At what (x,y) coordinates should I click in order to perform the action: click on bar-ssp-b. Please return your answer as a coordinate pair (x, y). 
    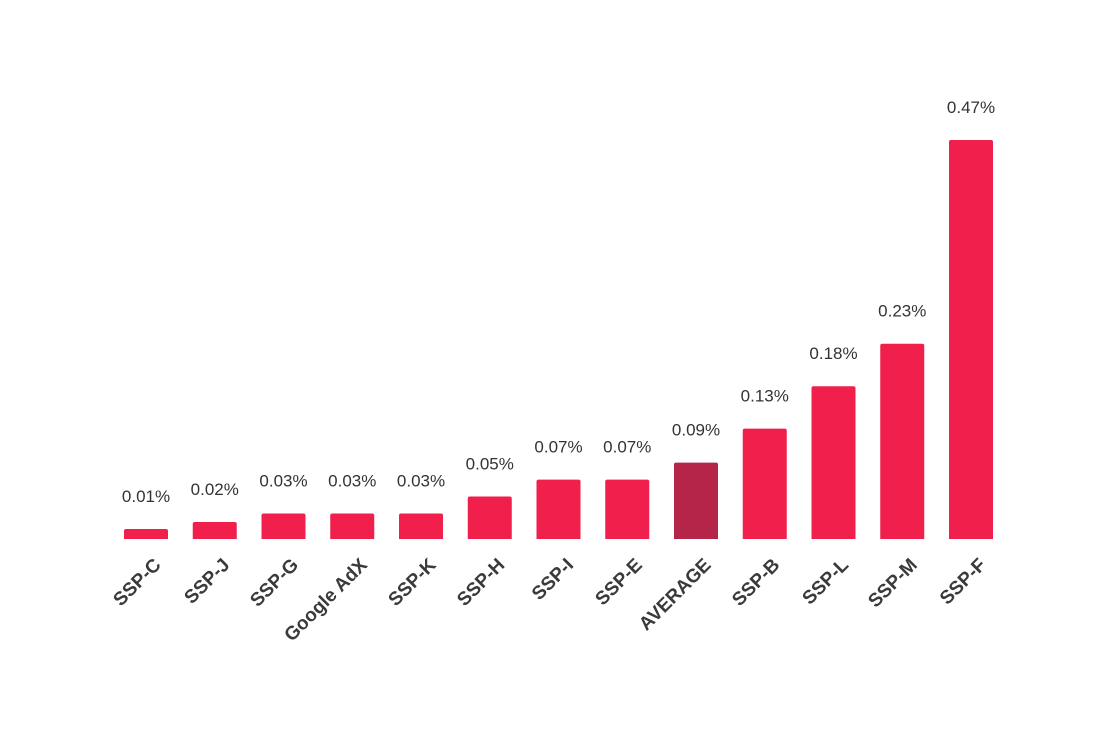
    Looking at the image, I should click on (764, 483).